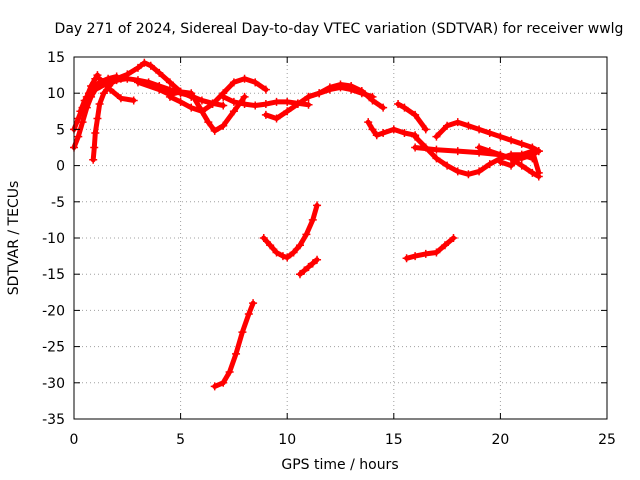 This screenshot has height=480, width=640. Describe the element at coordinates (290, 231) in the screenshot. I see `series-sat-t` at that location.